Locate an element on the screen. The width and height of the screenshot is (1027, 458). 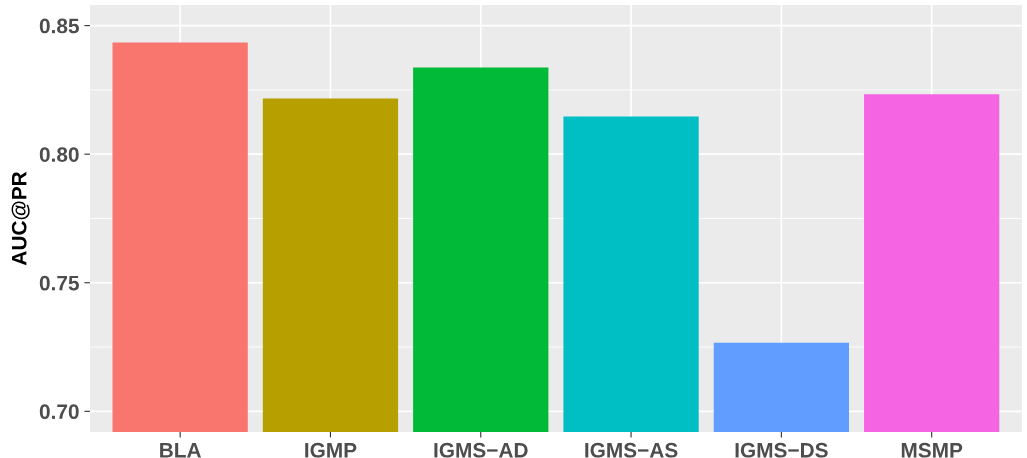
x-tick-label: IGMS−DS is located at coordinates (781, 450).